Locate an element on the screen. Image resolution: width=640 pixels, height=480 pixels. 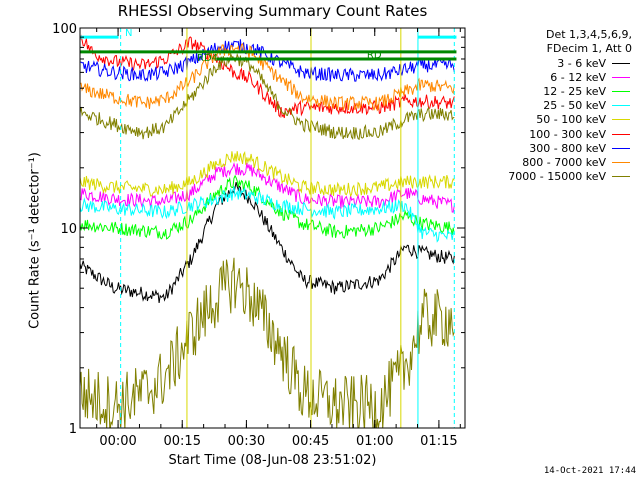
x-tick-label-3: 00:45 is located at coordinates (310, 441).